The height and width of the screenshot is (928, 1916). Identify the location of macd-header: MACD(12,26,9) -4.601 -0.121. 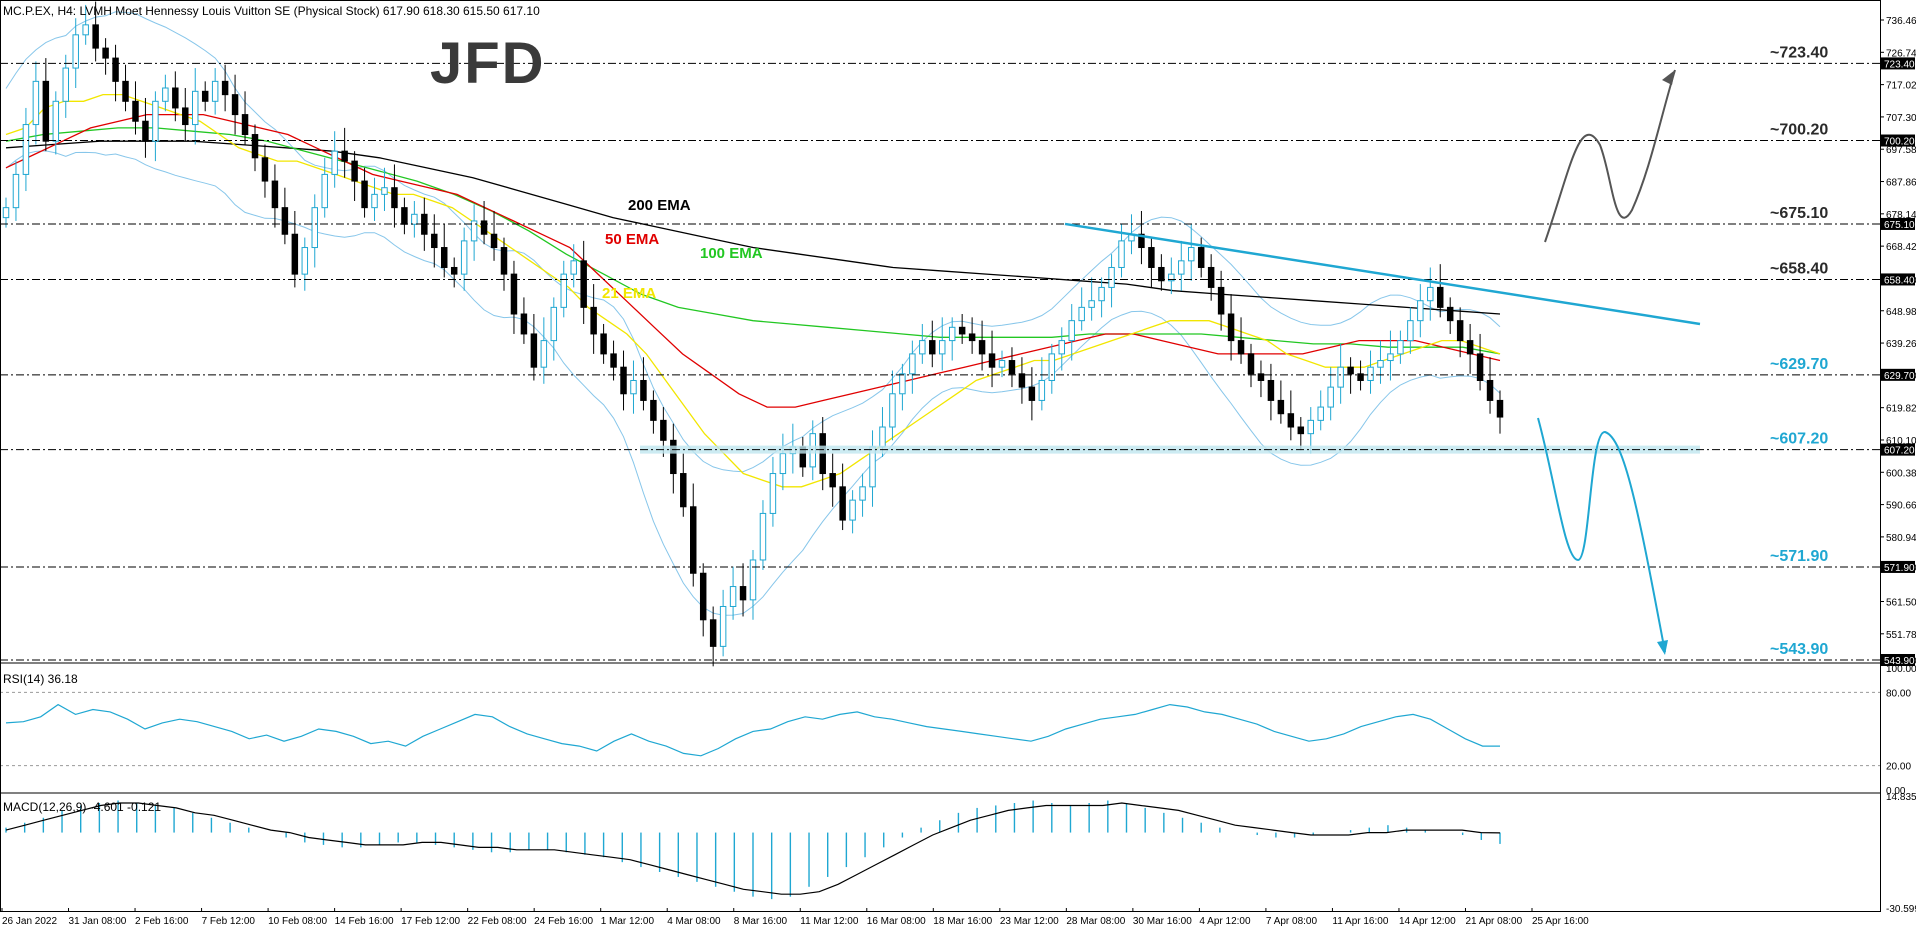
(82, 807).